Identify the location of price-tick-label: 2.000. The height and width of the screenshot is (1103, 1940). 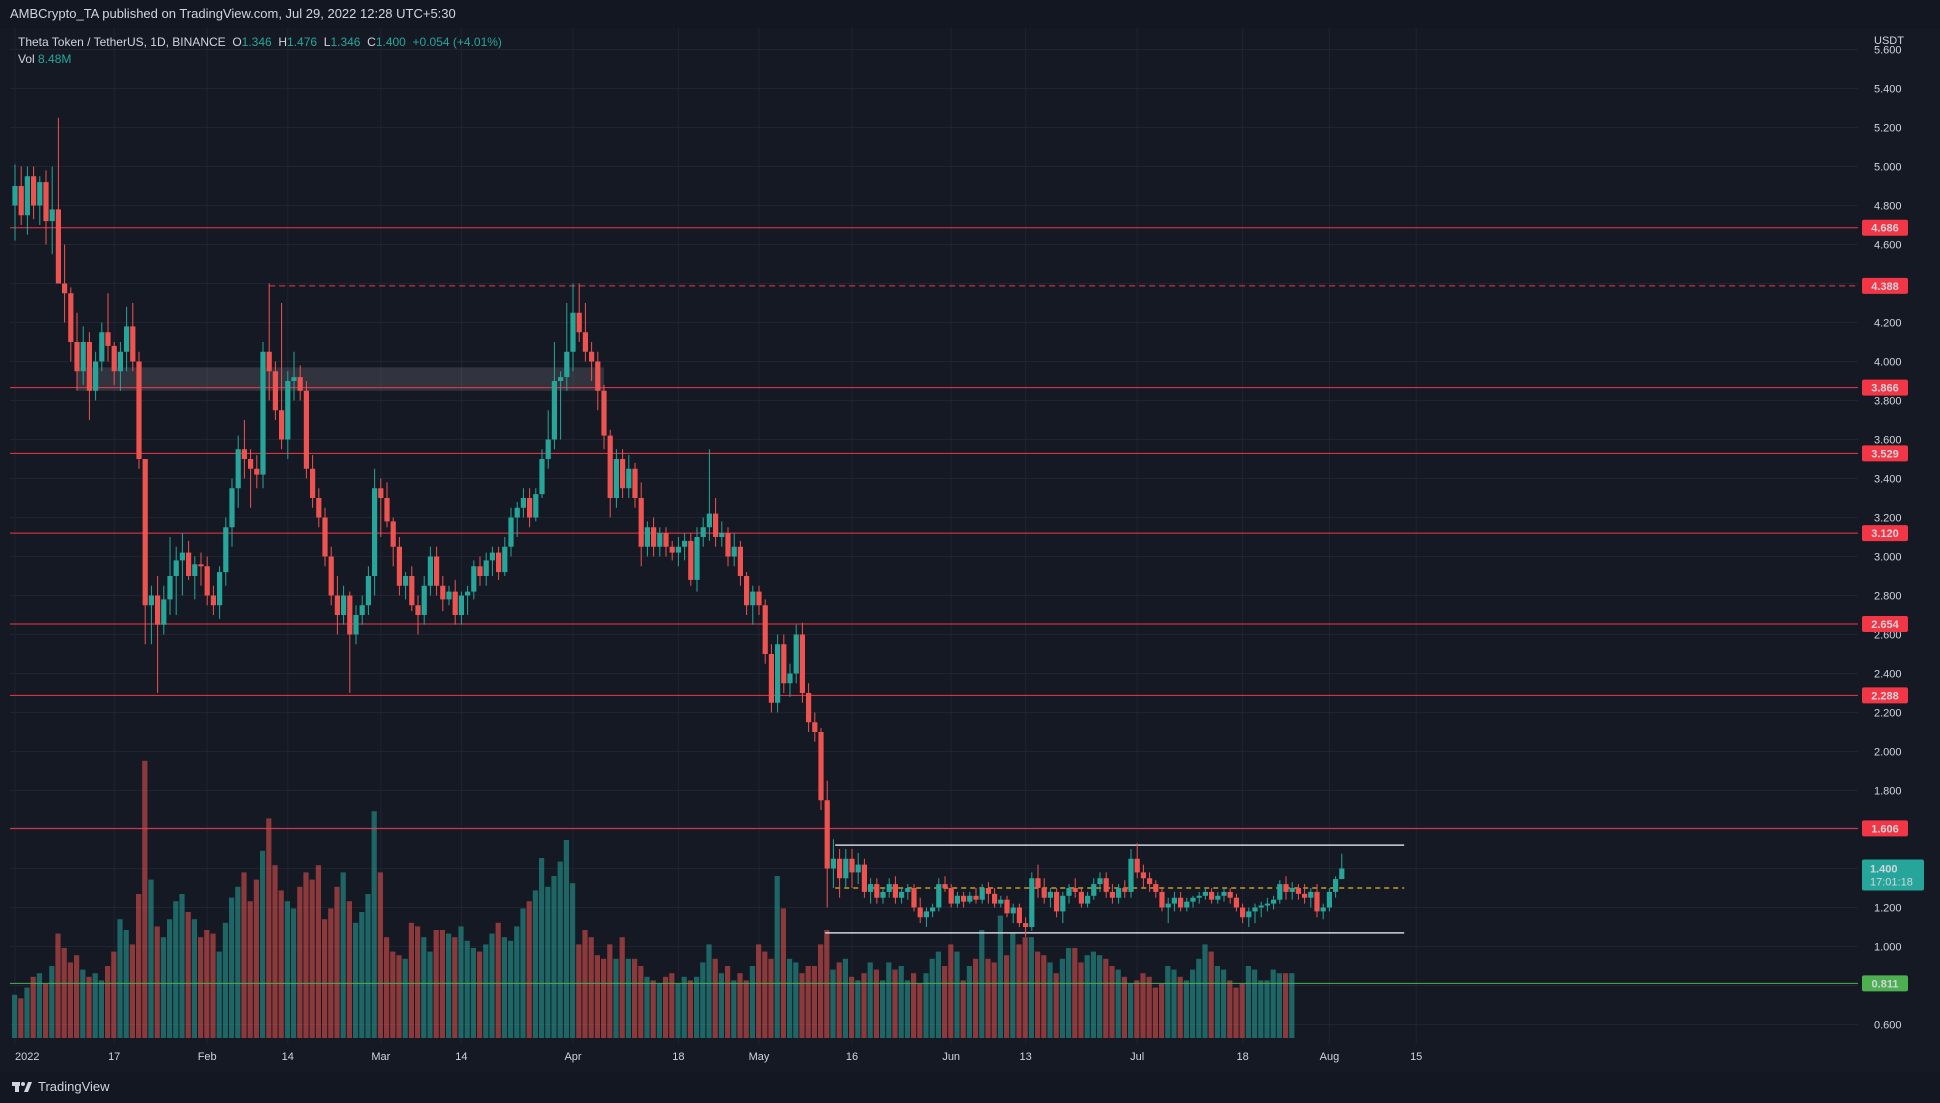
(1888, 753).